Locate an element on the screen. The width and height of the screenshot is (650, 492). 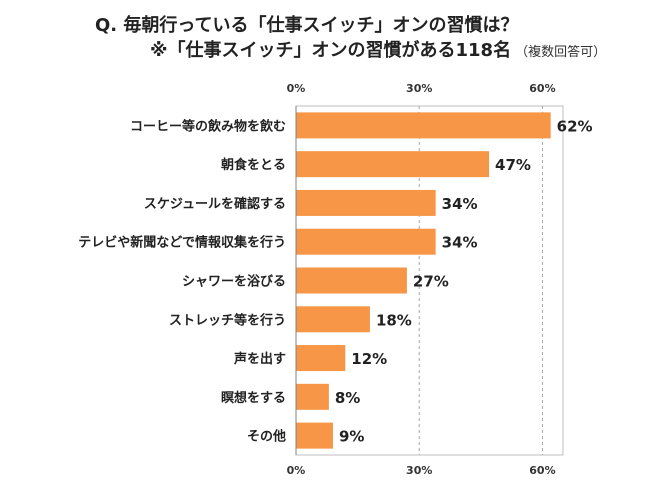
value-label: 27% is located at coordinates (431, 282).